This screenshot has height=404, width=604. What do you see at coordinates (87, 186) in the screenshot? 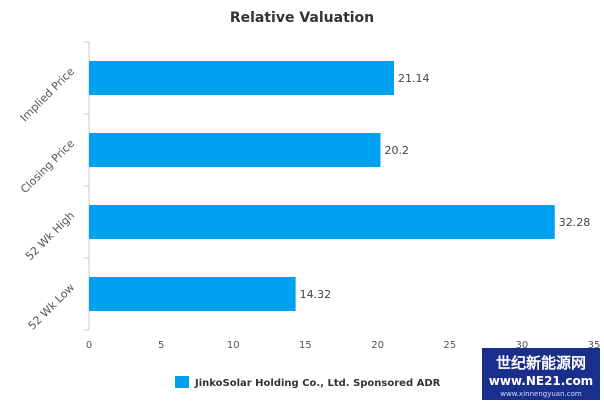
I see `category-axis` at bounding box center [87, 186].